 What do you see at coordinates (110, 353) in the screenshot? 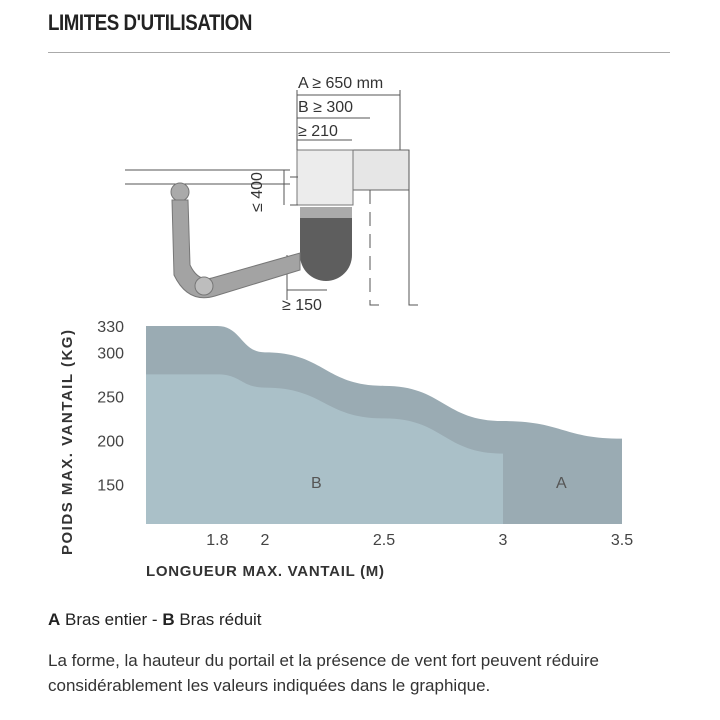
I see `y-tick-label: 300` at bounding box center [110, 353].